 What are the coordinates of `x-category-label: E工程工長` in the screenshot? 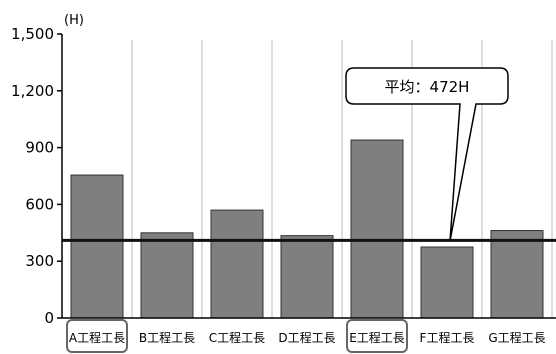 It's located at (377, 337).